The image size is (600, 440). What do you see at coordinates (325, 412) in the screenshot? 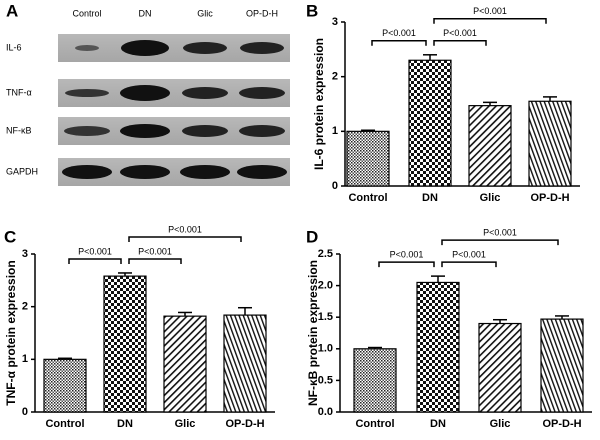
I see `y-tick-label: 0.0` at bounding box center [325, 412].